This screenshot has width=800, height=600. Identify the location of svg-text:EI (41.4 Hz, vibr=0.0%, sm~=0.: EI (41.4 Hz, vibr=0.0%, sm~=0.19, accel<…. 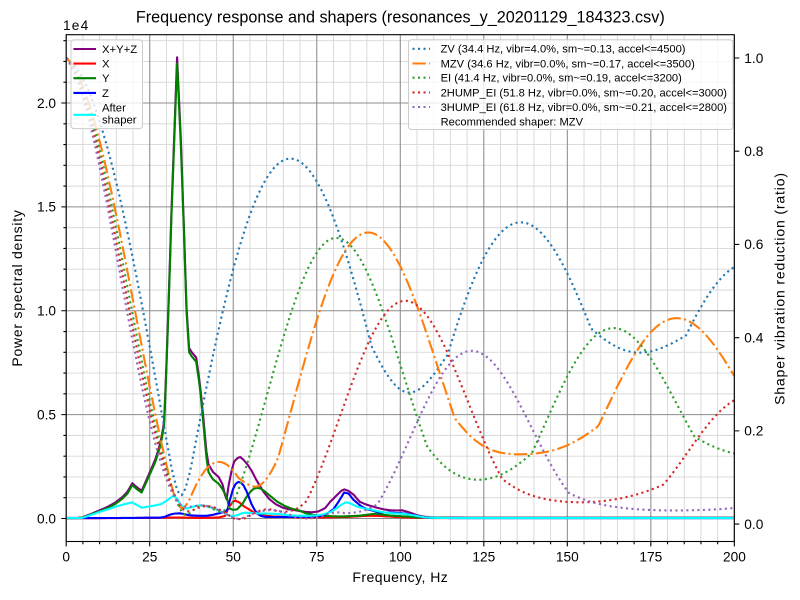
(561, 79).